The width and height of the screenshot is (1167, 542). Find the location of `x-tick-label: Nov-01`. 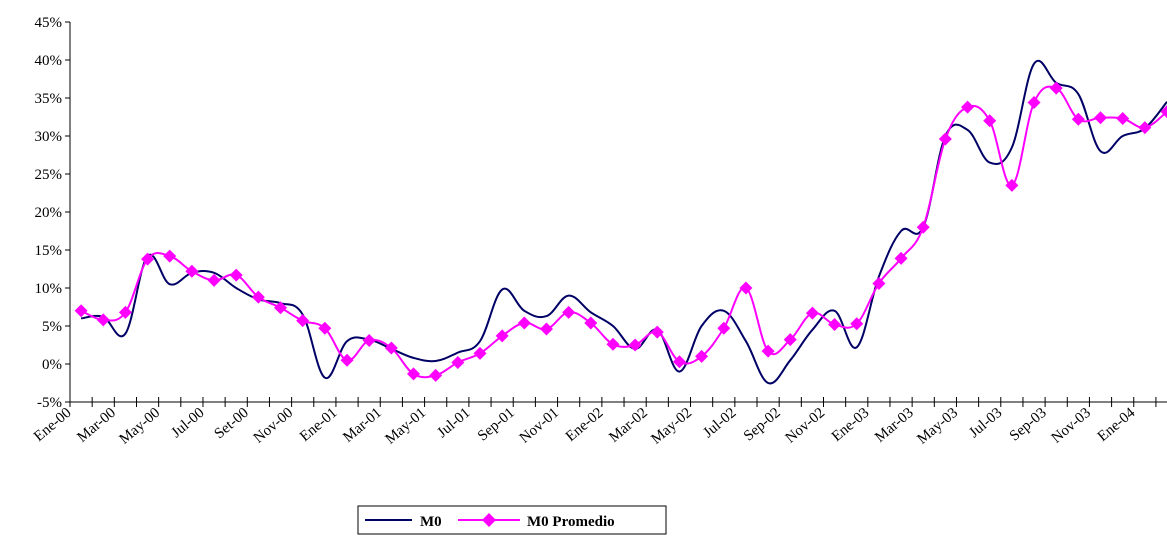

x-tick-label: Nov-01 is located at coordinates (539, 426).